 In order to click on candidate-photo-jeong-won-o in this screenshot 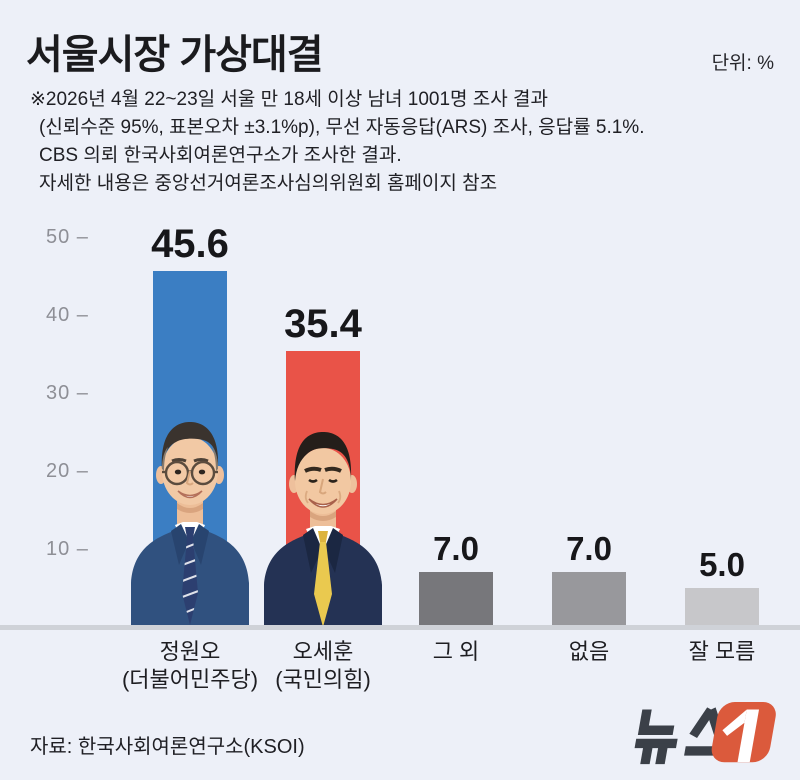, I will do `click(190, 524)`.